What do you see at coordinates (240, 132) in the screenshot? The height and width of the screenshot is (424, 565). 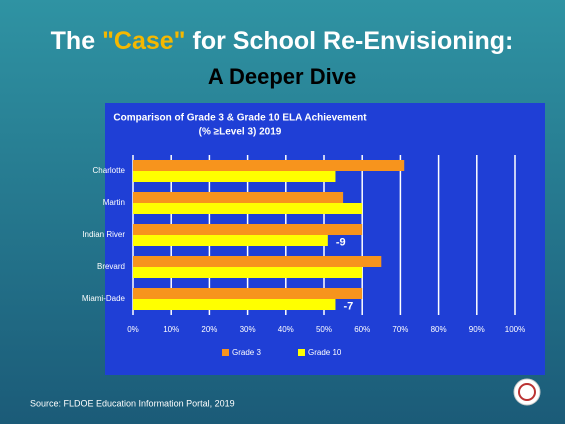 I see `chart-title: (% ≥Level 3) 2019` at bounding box center [240, 132].